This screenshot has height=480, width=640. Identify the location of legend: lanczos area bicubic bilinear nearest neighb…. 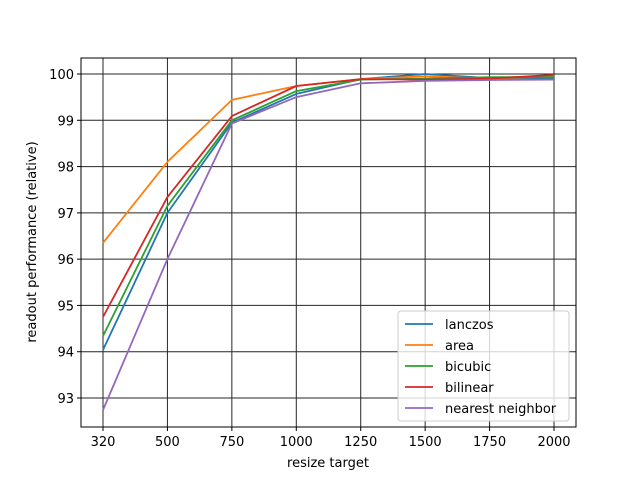
(483, 366).